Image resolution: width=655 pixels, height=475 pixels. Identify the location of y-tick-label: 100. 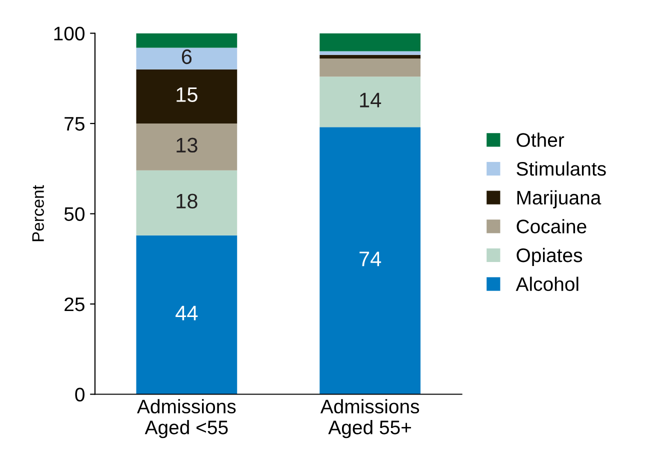
(69, 33).